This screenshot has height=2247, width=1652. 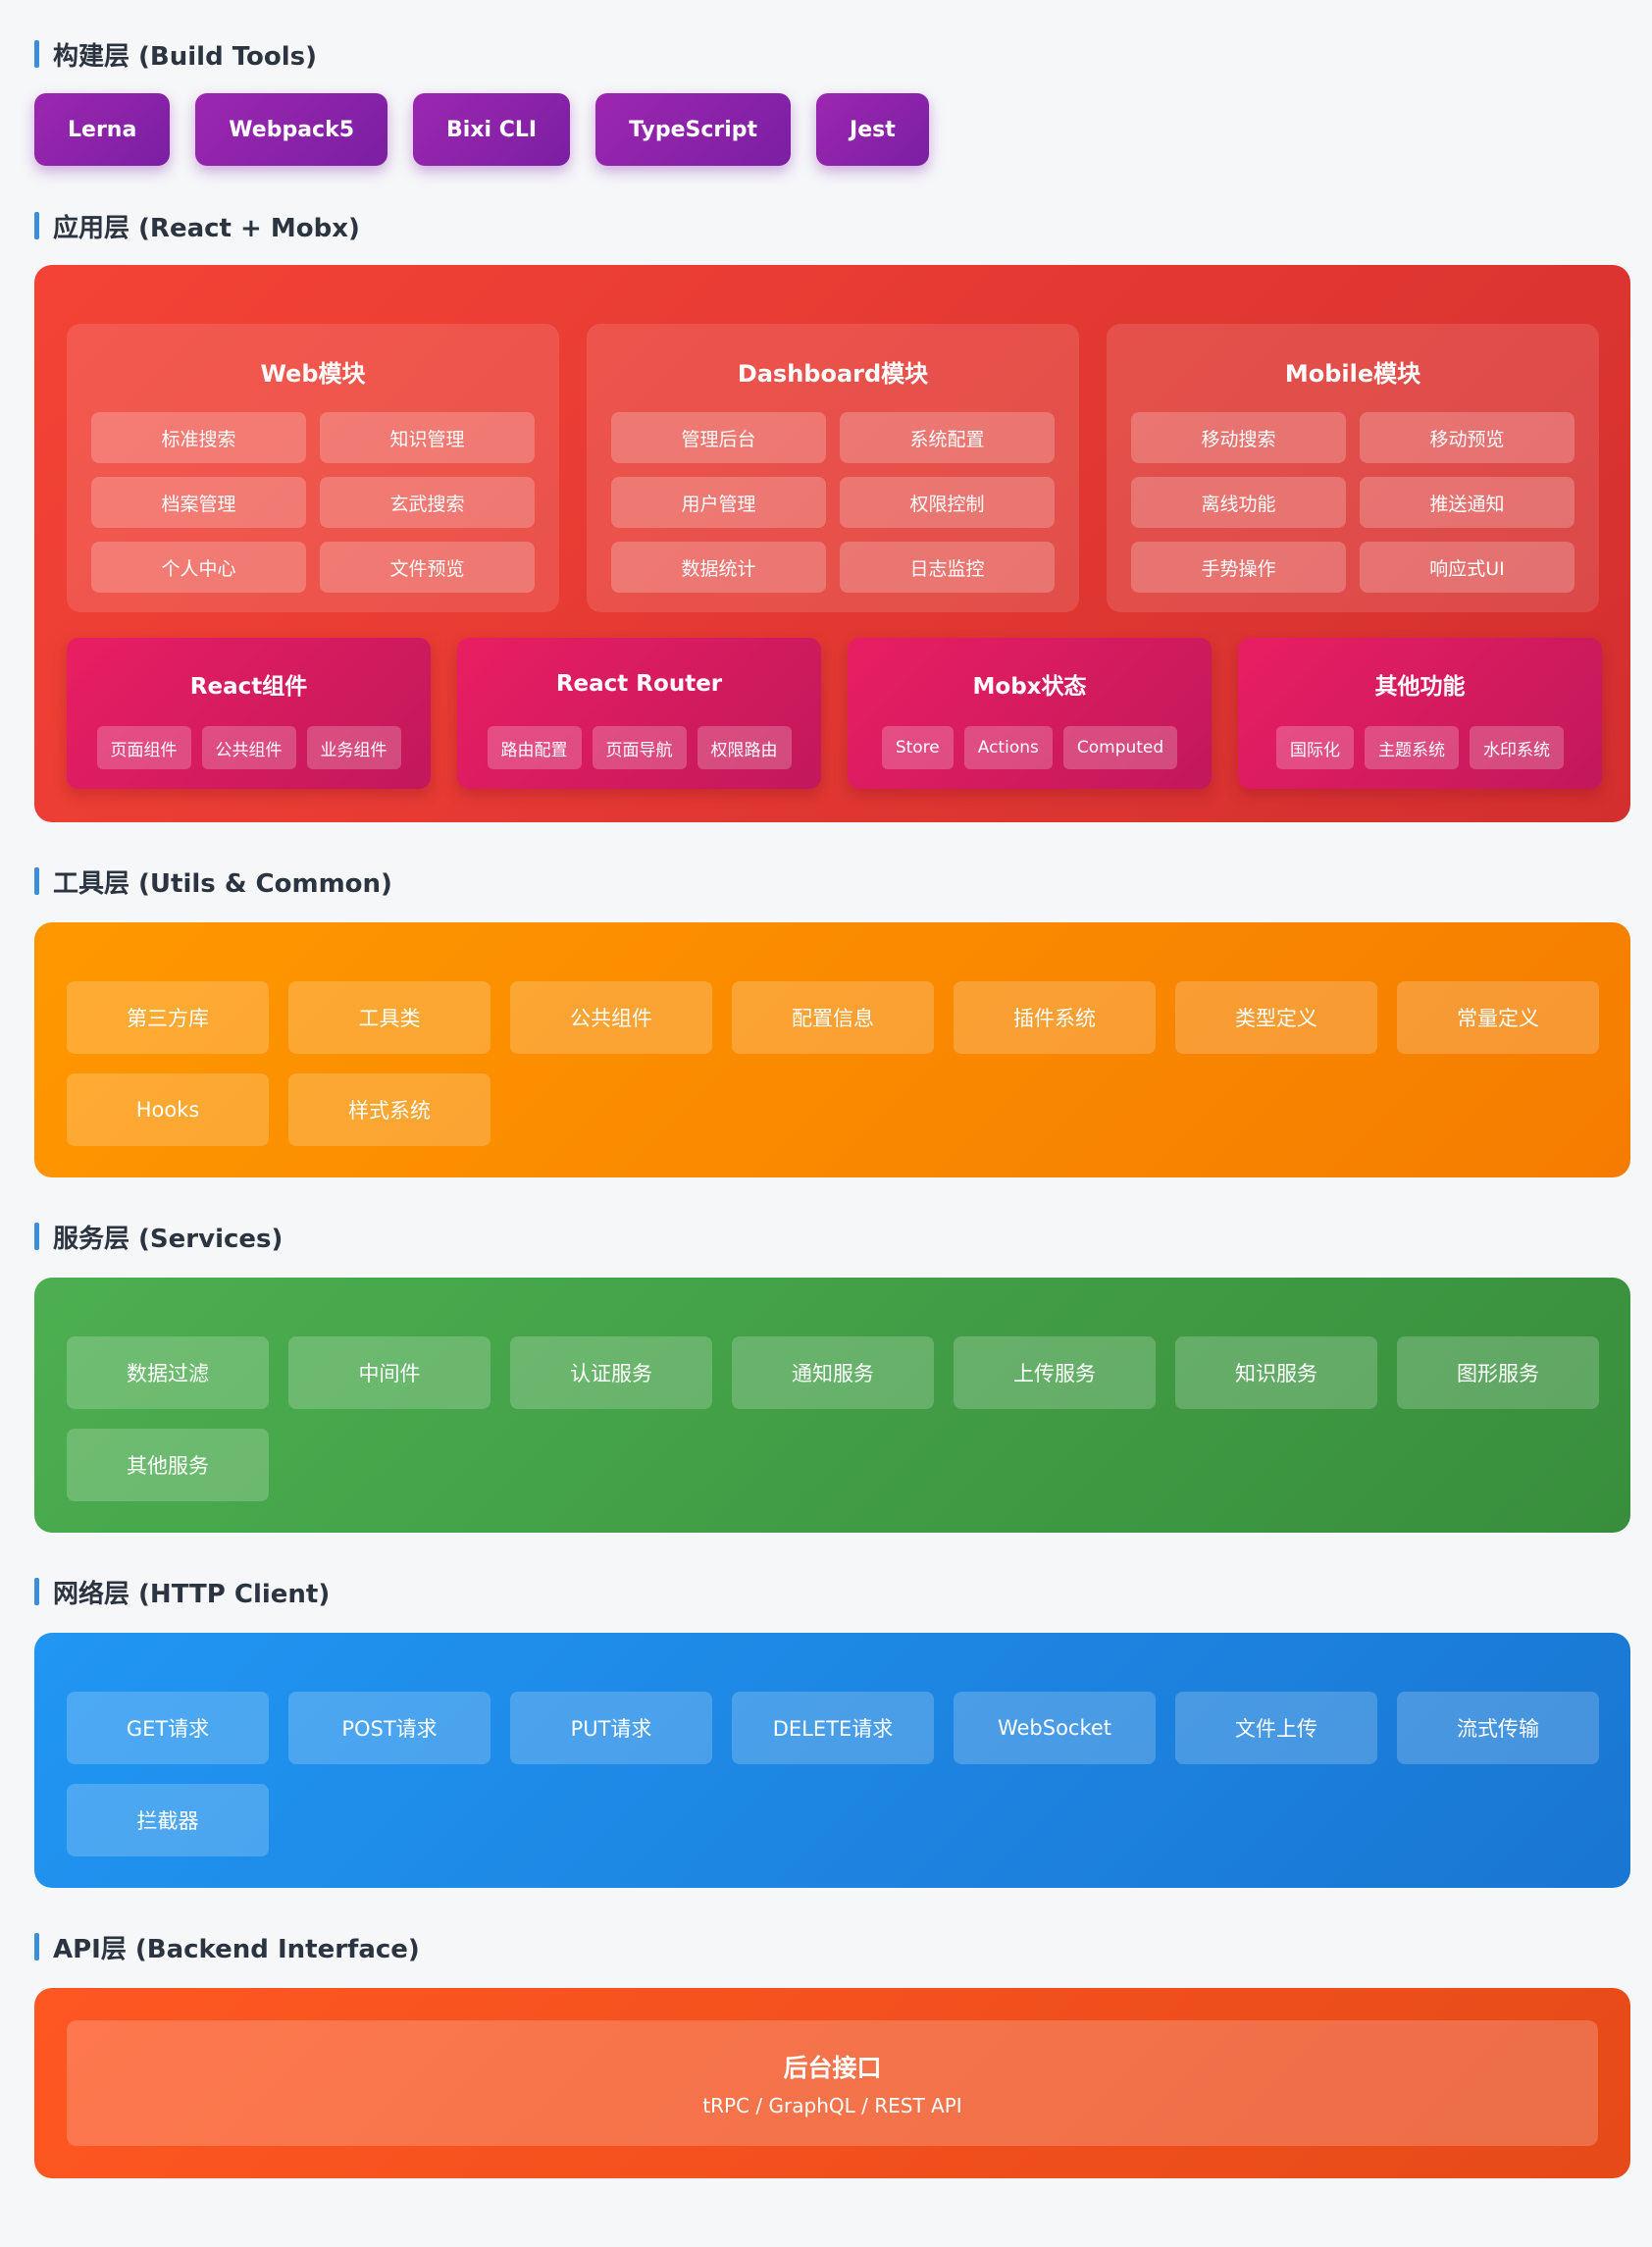 What do you see at coordinates (1353, 468) in the screenshot?
I see `mobile-module: Mobile模块 移动搜索 移动预览 离线功能 推送通知 手势操作 响应式UI` at bounding box center [1353, 468].